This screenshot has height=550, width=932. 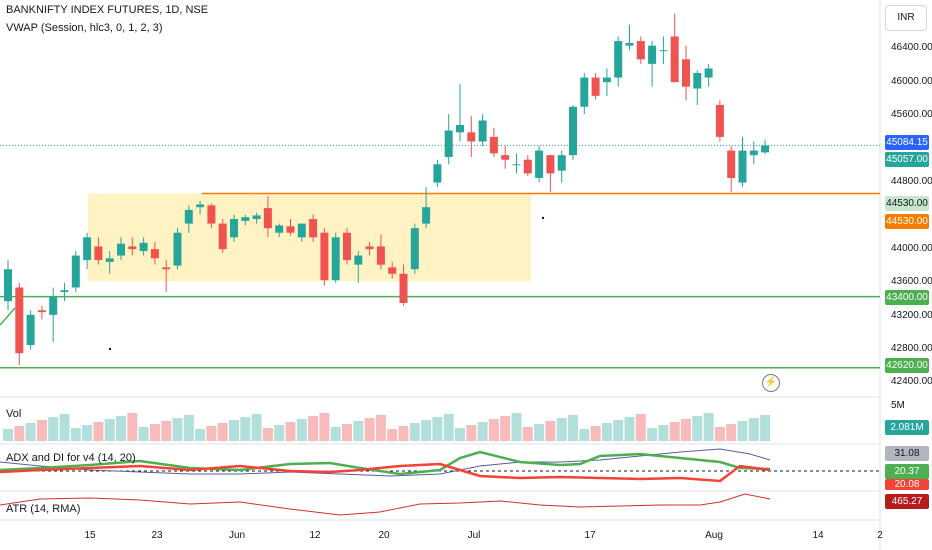 I want to click on price-tick: 46400.00, so click(x=911, y=47).